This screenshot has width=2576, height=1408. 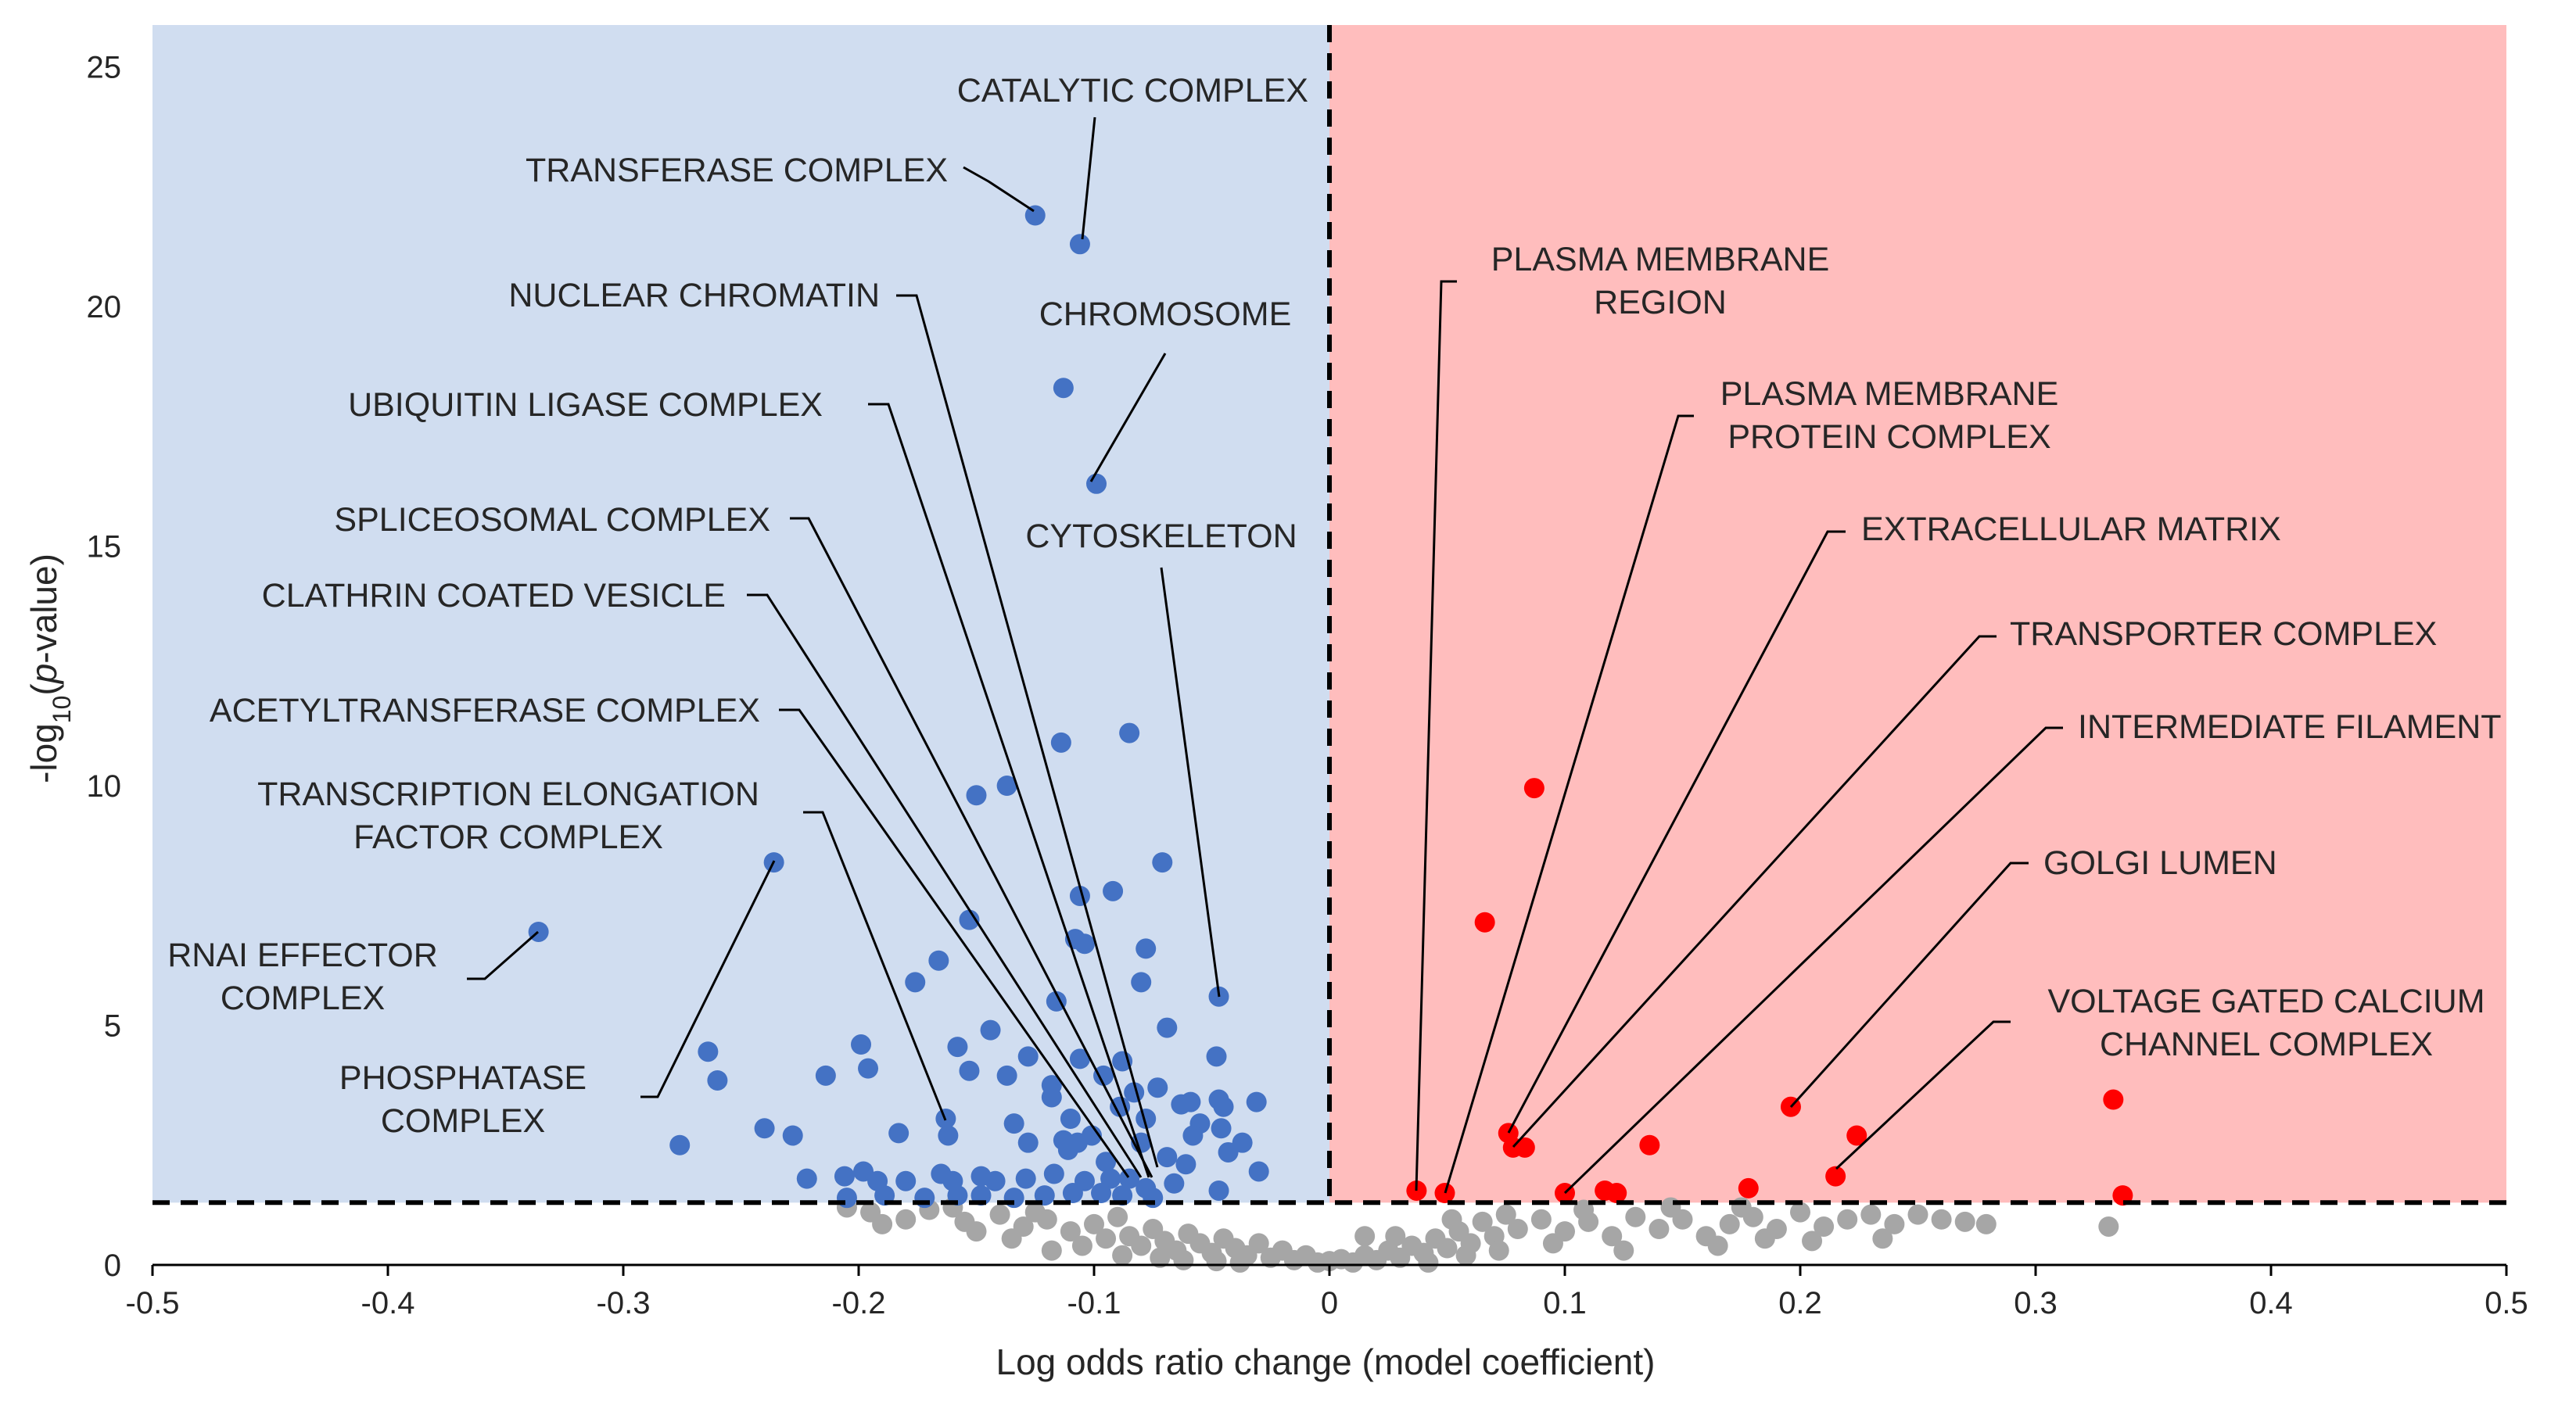 What do you see at coordinates (104, 307) in the screenshot?
I see `y-tick-label: 20` at bounding box center [104, 307].